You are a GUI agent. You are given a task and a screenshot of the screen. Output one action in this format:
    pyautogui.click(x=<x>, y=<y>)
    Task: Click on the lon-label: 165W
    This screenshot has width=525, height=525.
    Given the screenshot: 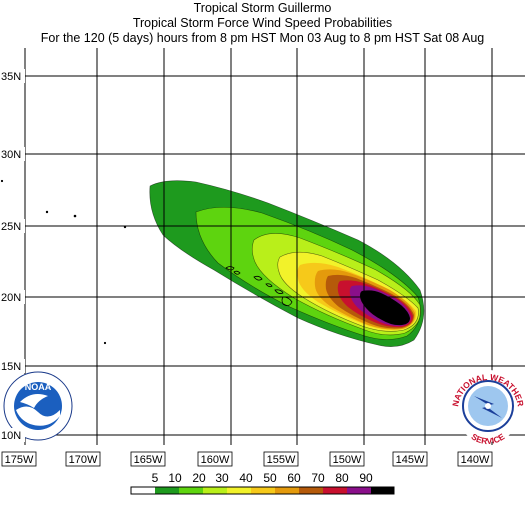 What is the action you would take?
    pyautogui.click(x=148, y=460)
    